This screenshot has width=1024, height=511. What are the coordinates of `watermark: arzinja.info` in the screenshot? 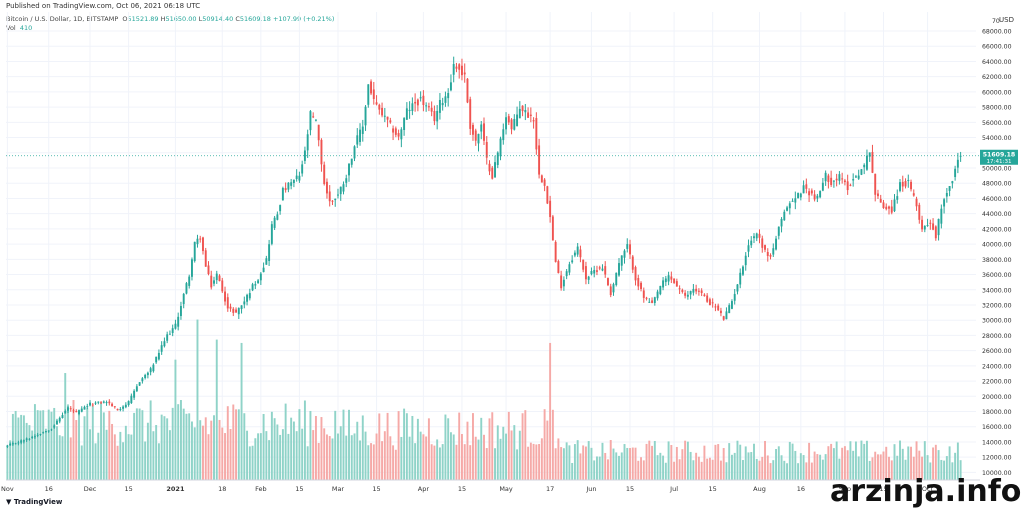 It's located at (926, 491).